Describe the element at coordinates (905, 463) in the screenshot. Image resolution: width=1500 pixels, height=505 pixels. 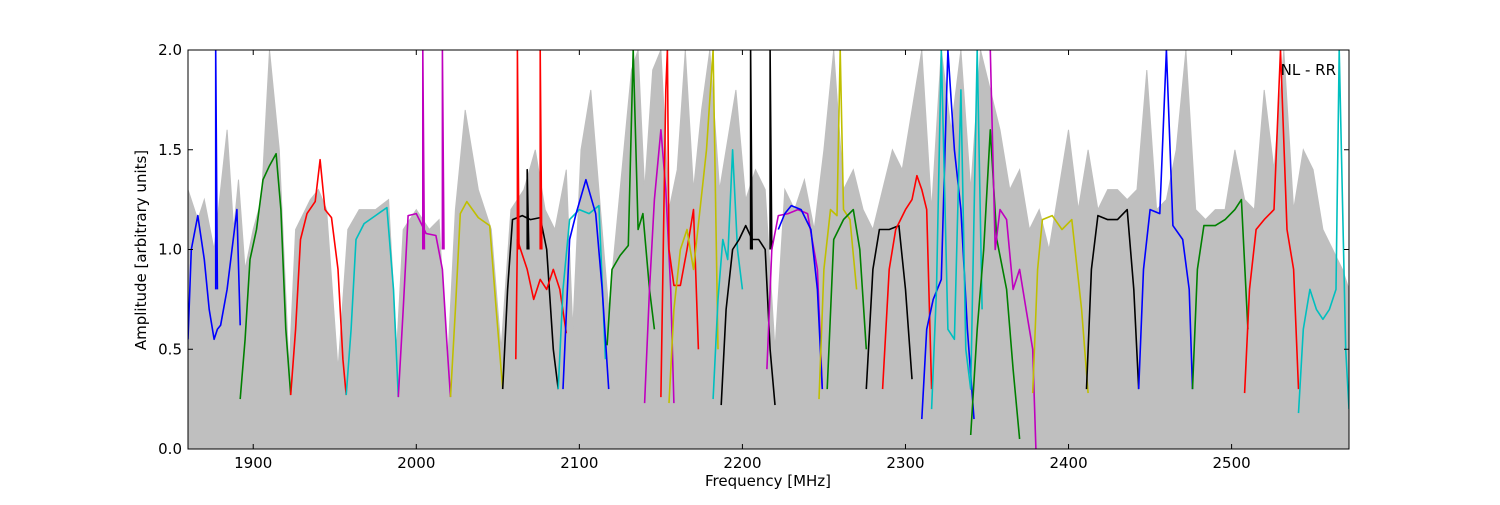
I see `x-tick-label: 2300` at that location.